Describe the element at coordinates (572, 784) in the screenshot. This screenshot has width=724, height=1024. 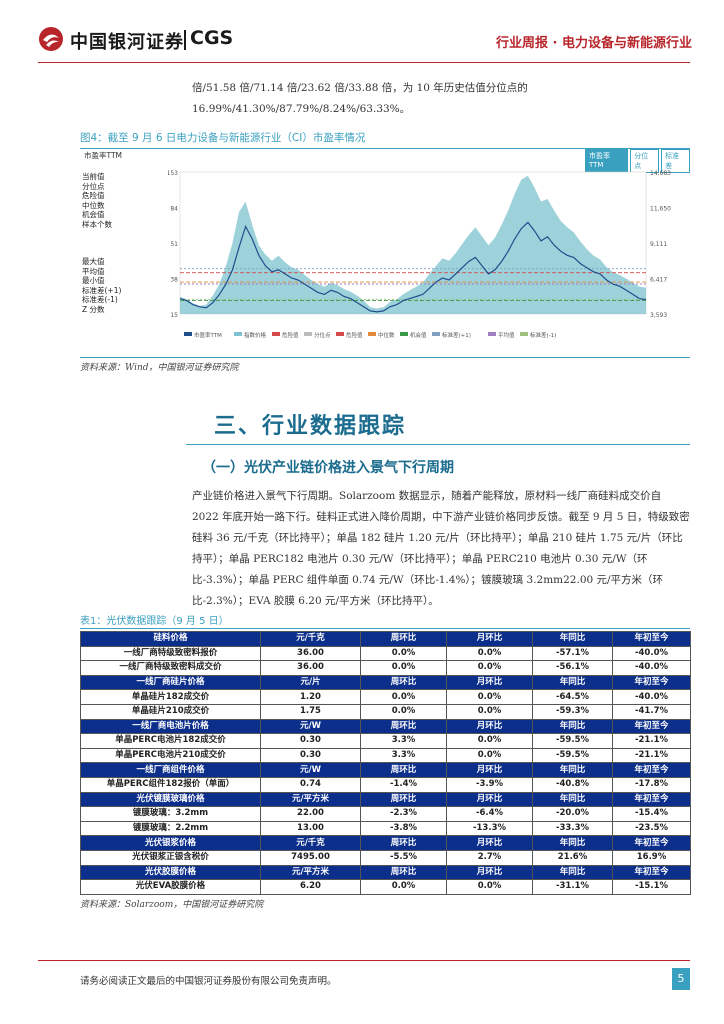
I see `table-cell: -40.8%` at that location.